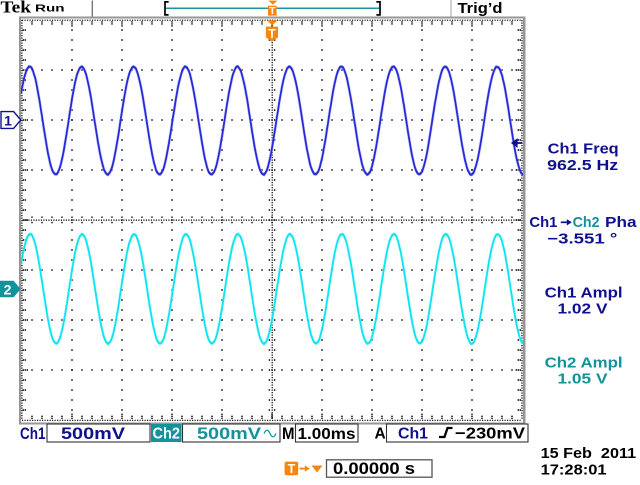  What do you see at coordinates (582, 239) in the screenshot?
I see `svg-text: −3.551 °` at bounding box center [582, 239].